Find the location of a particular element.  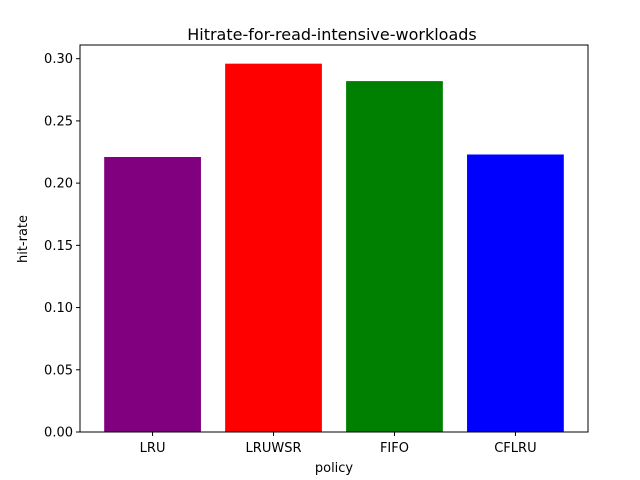

bar-lru is located at coordinates (152, 294).